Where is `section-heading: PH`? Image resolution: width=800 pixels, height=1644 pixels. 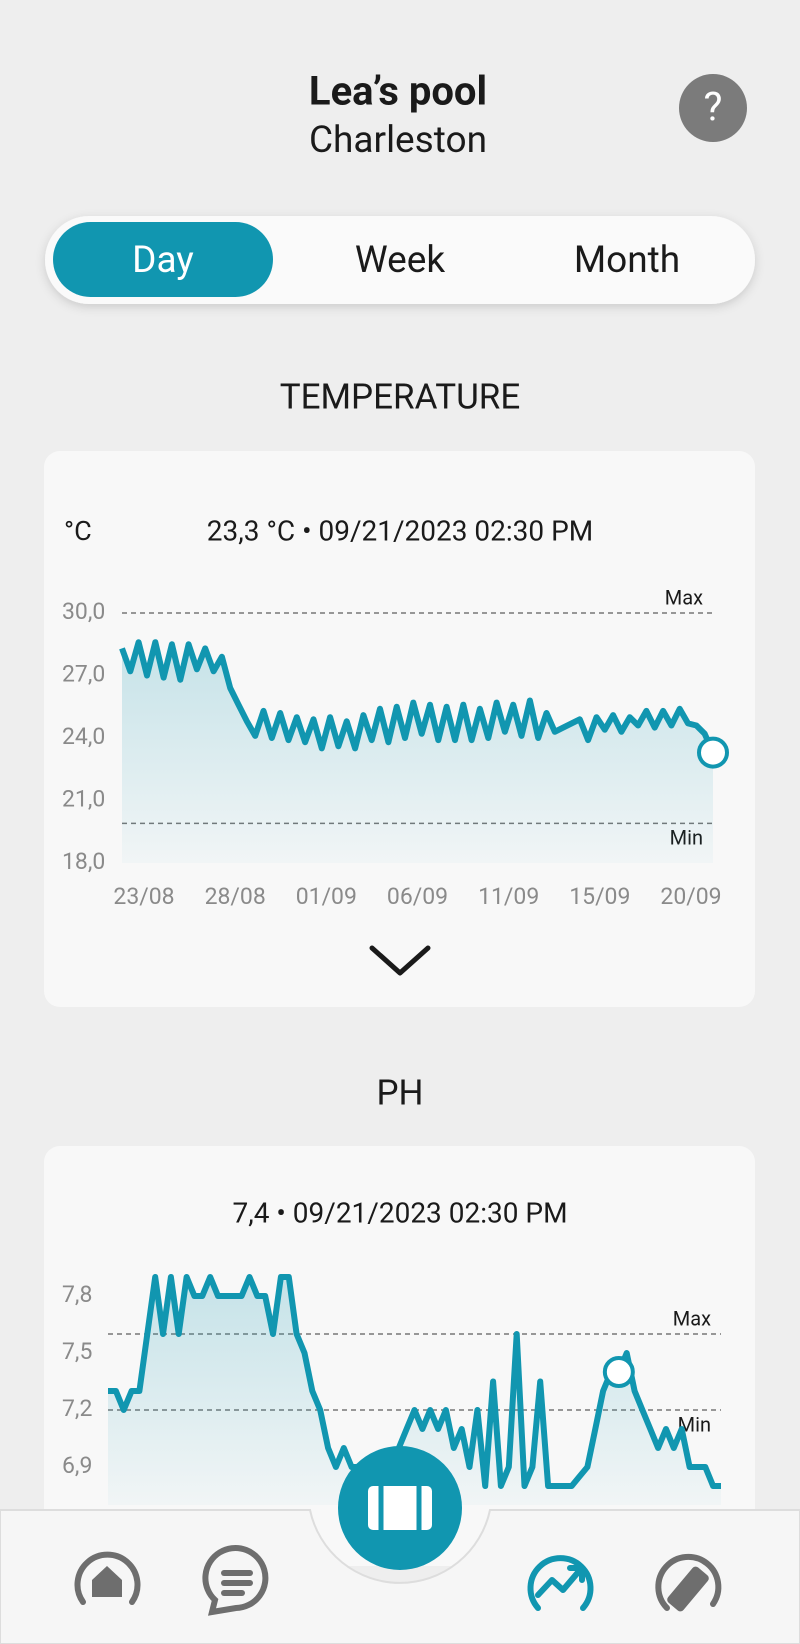
section-heading: PH is located at coordinates (399, 1092).